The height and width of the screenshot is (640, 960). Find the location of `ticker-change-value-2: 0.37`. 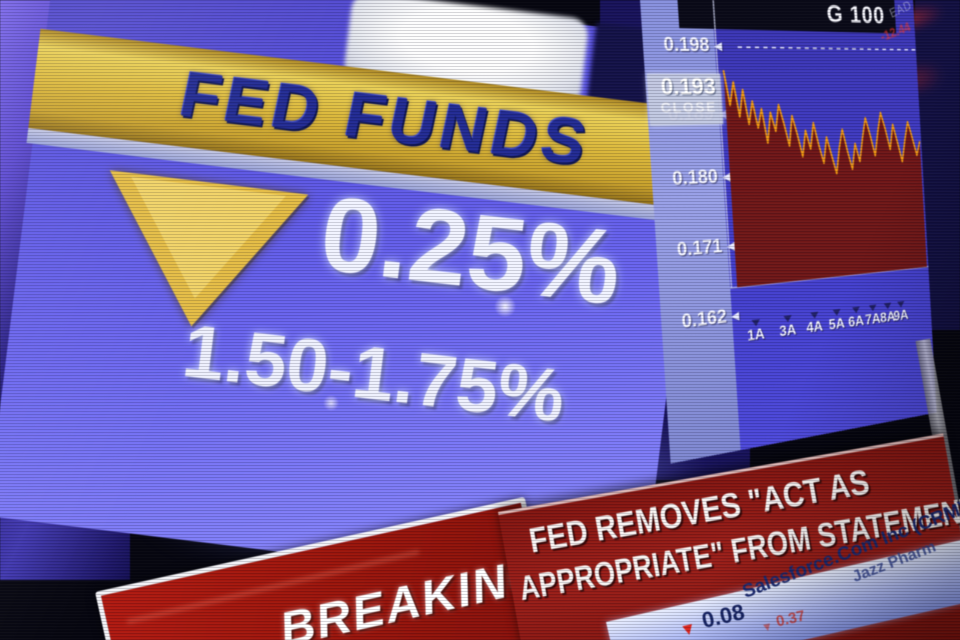

ticker-change-value-2: 0.37 is located at coordinates (790, 619).